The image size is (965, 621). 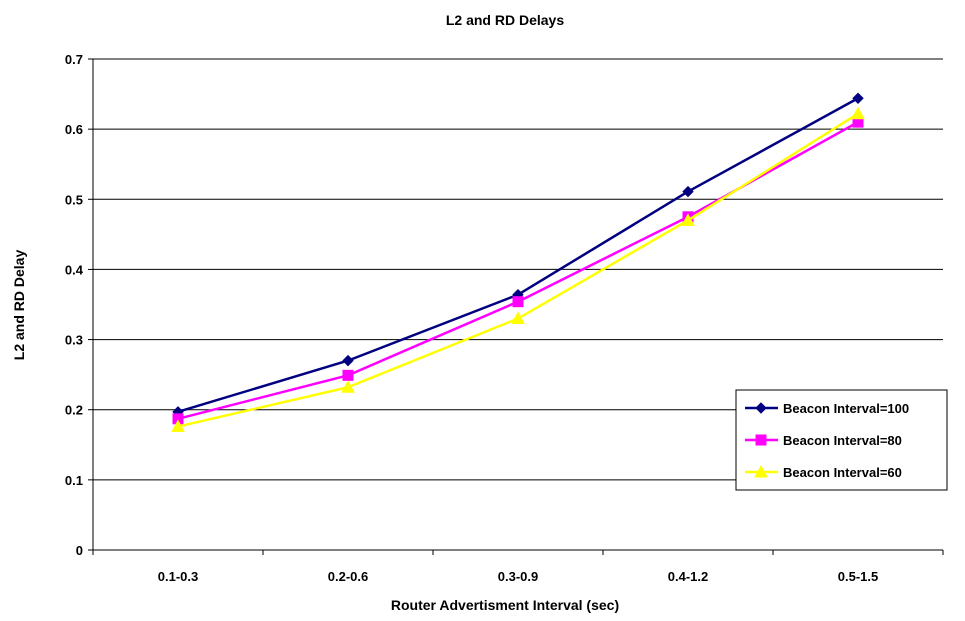 I want to click on y-tick-label: 0, so click(x=79, y=550).